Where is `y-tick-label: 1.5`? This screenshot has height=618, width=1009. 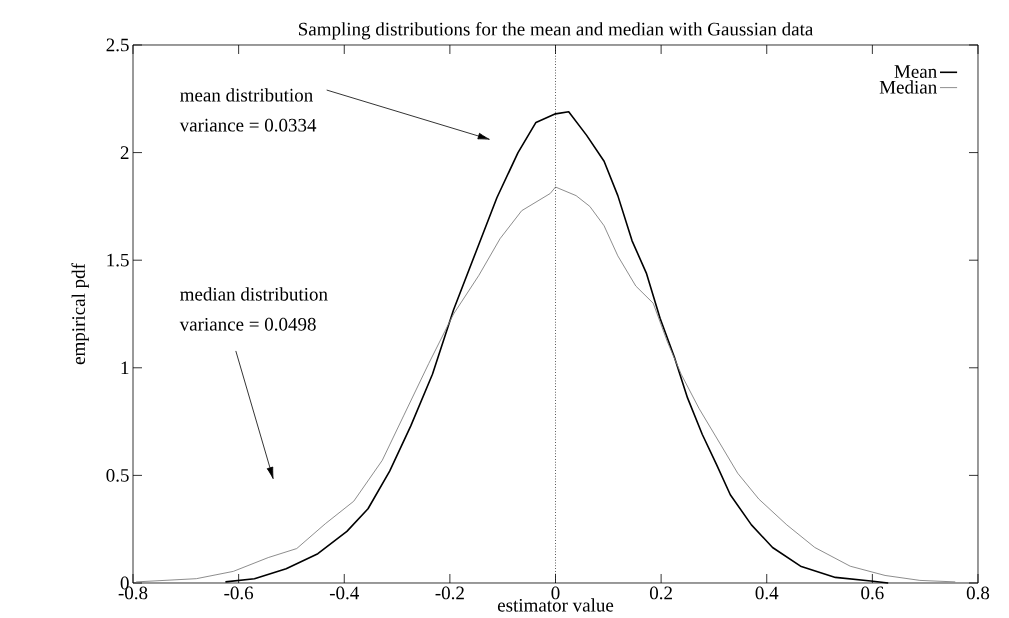 y-tick-label: 1.5 is located at coordinates (118, 260).